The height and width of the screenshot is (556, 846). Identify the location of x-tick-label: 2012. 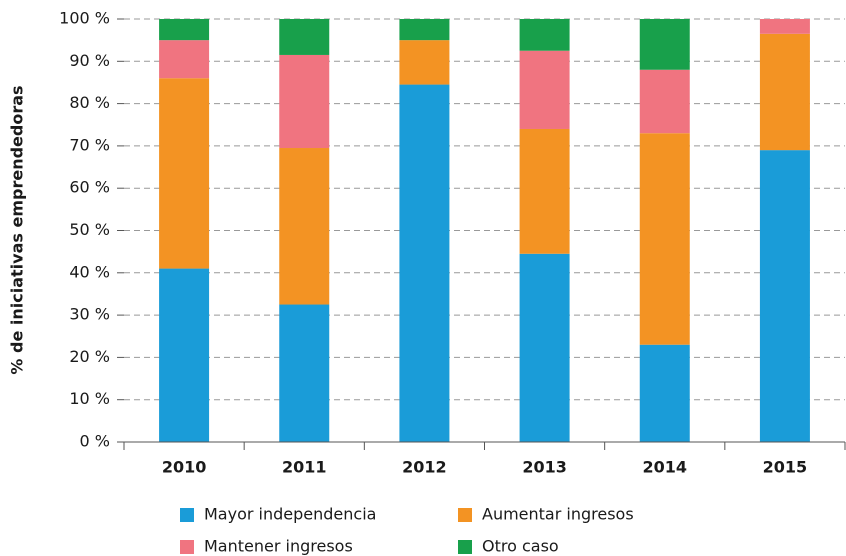
(424, 467).